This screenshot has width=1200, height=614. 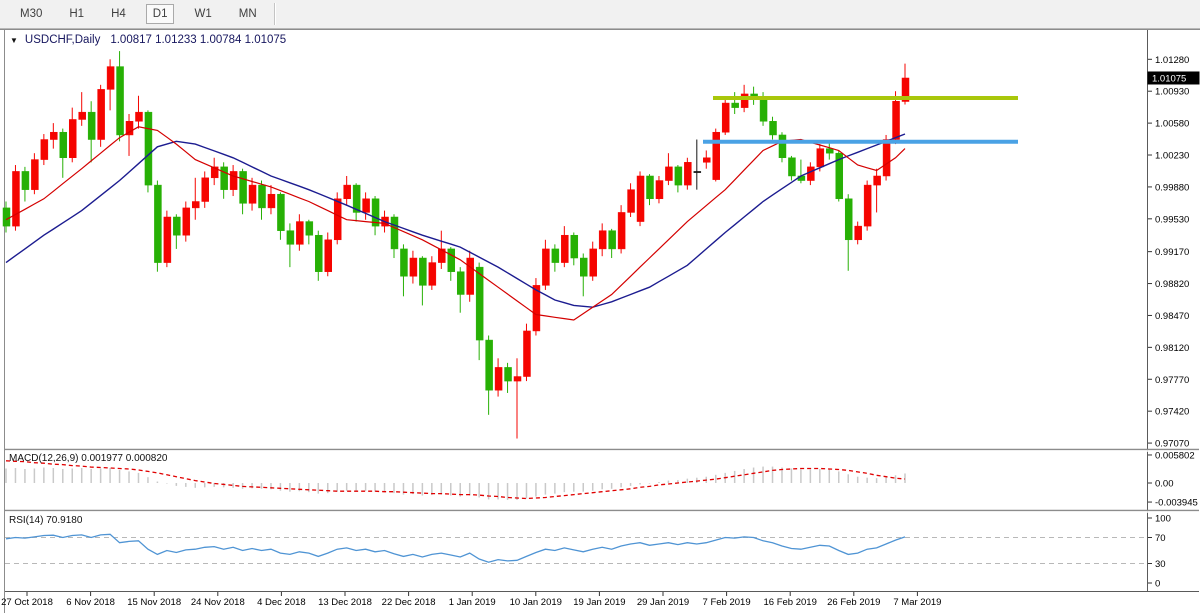 What do you see at coordinates (31, 14) in the screenshot?
I see `timeframe-button-m30: M30` at bounding box center [31, 14].